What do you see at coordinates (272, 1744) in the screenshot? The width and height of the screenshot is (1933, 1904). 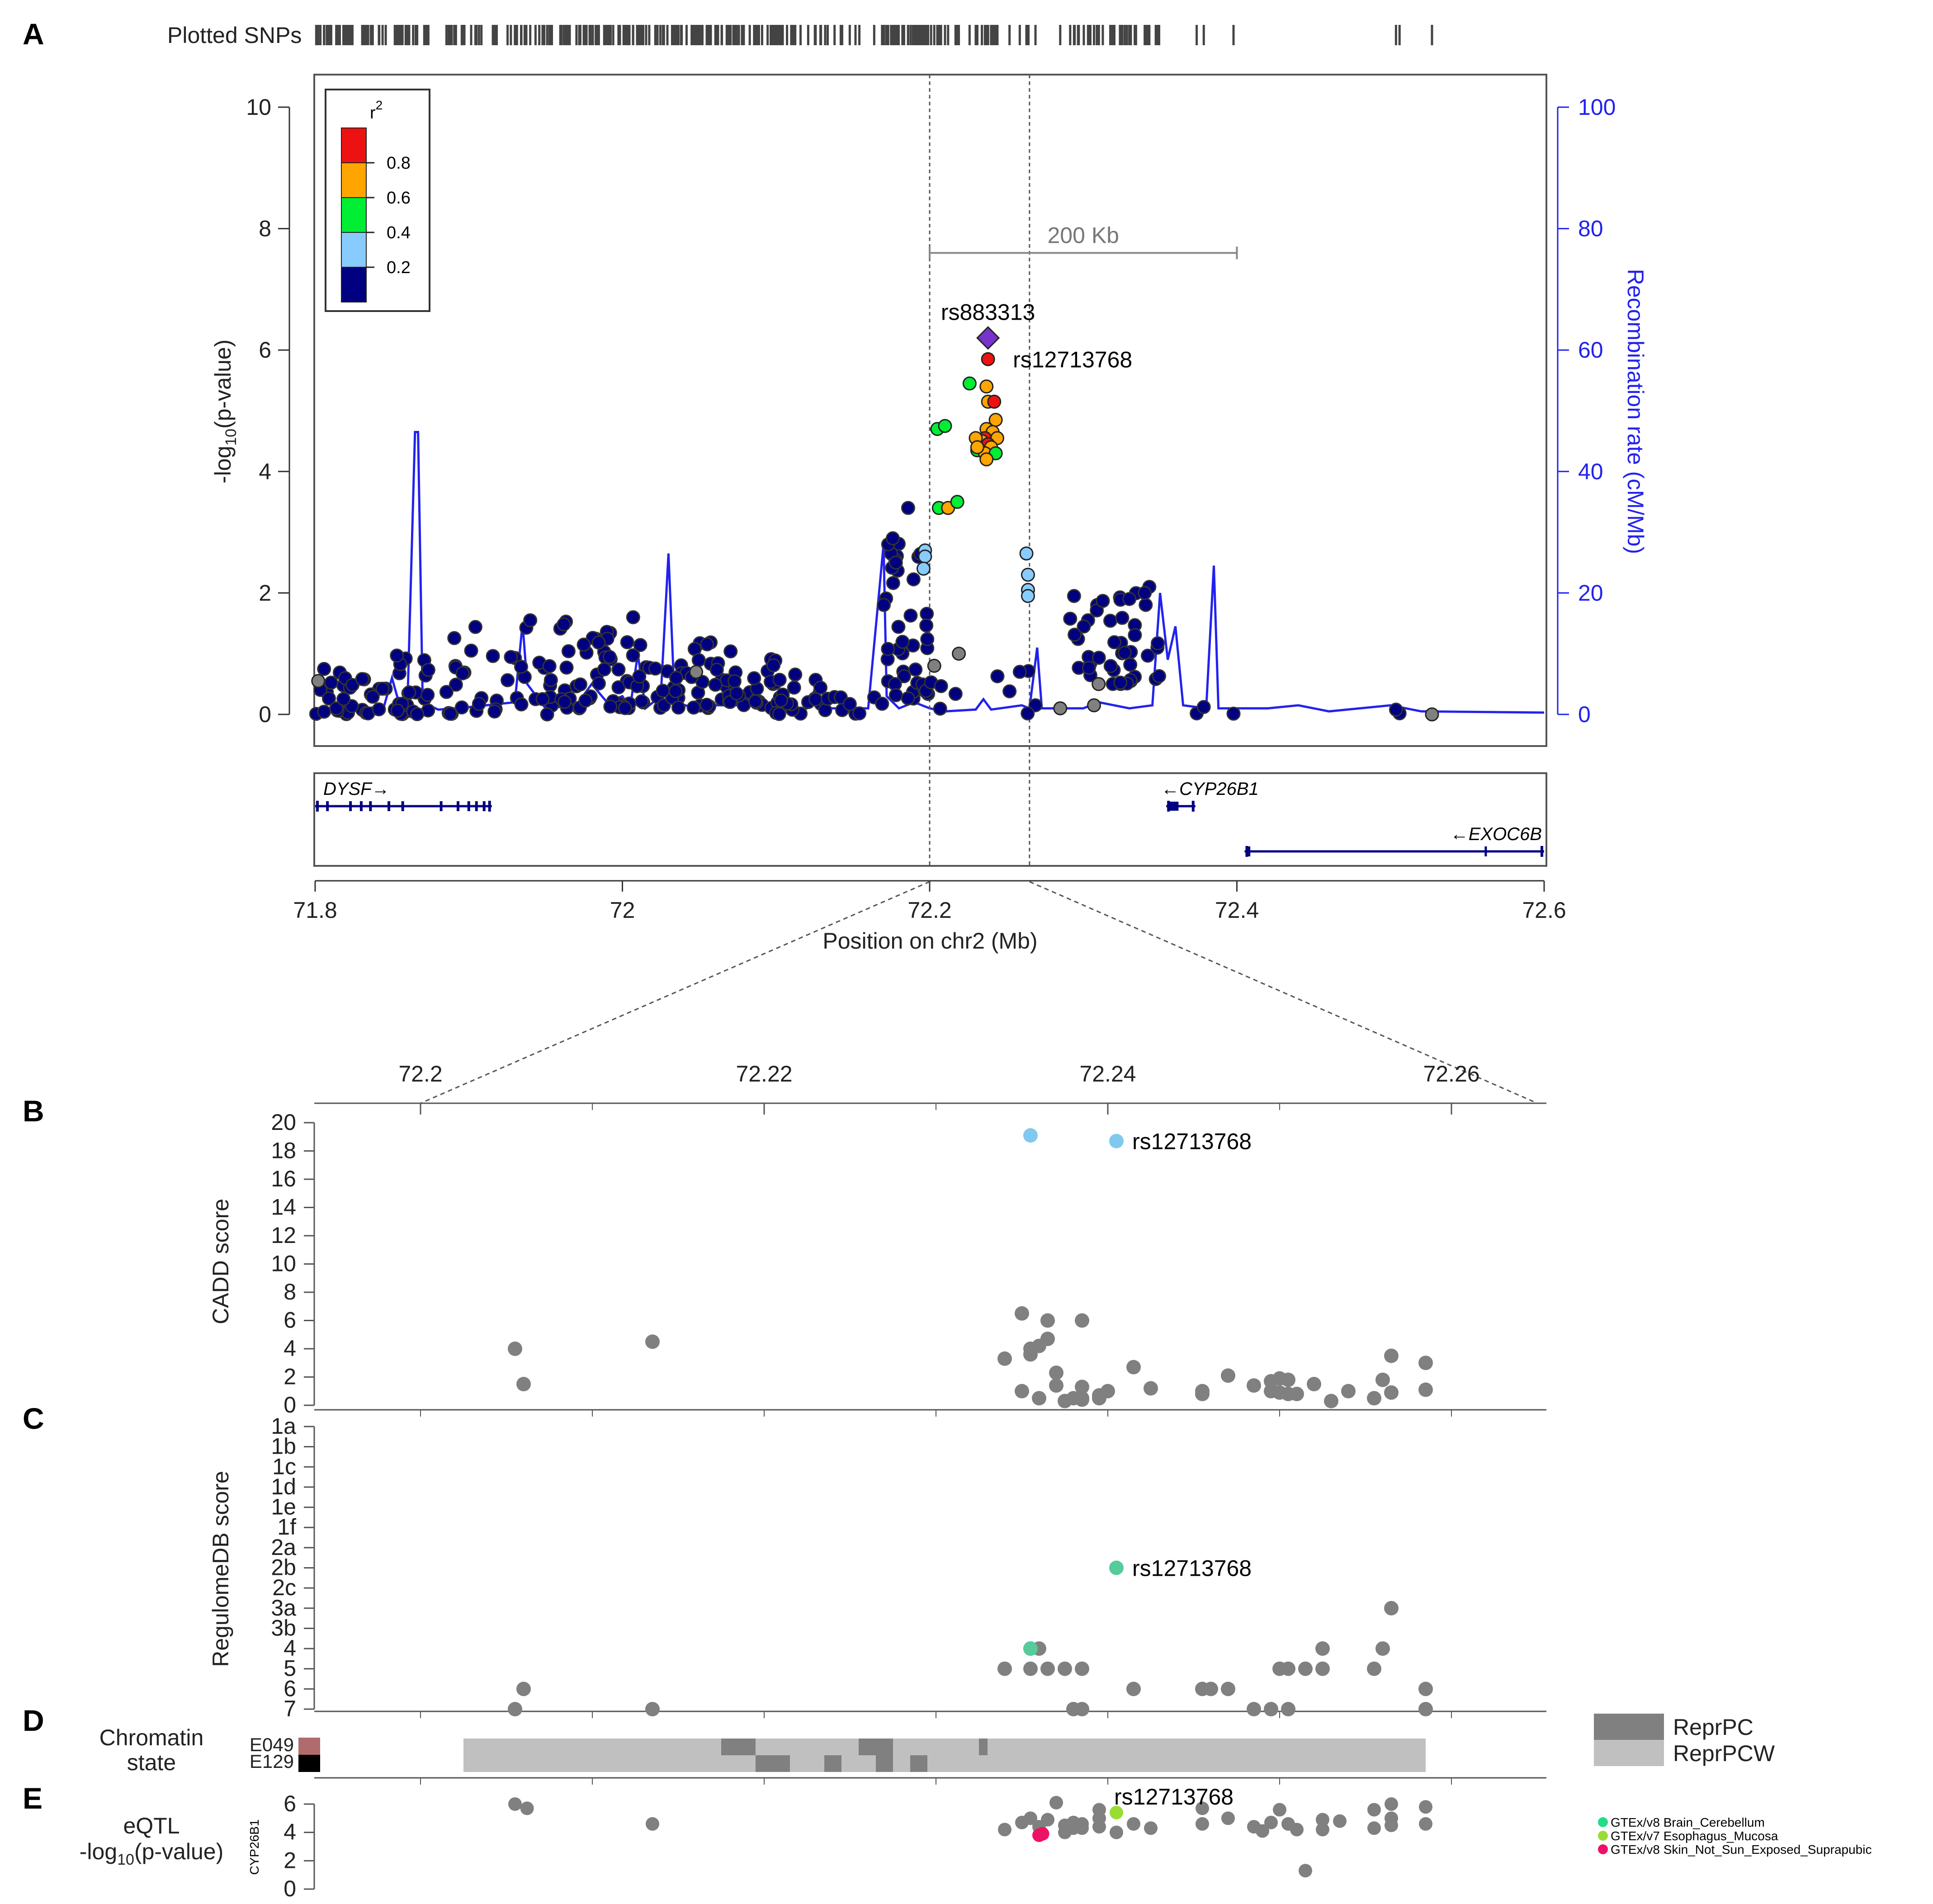 I see `track-label-e049: E049` at bounding box center [272, 1744].